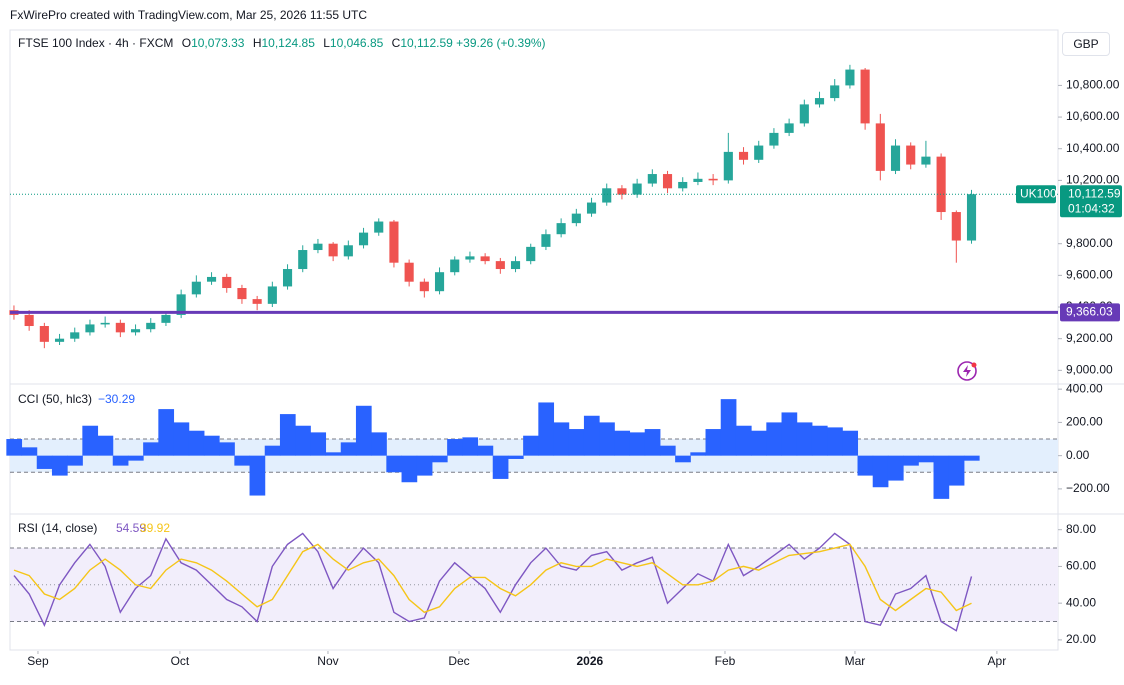  I want to click on ohlc-key: H, so click(257, 43).